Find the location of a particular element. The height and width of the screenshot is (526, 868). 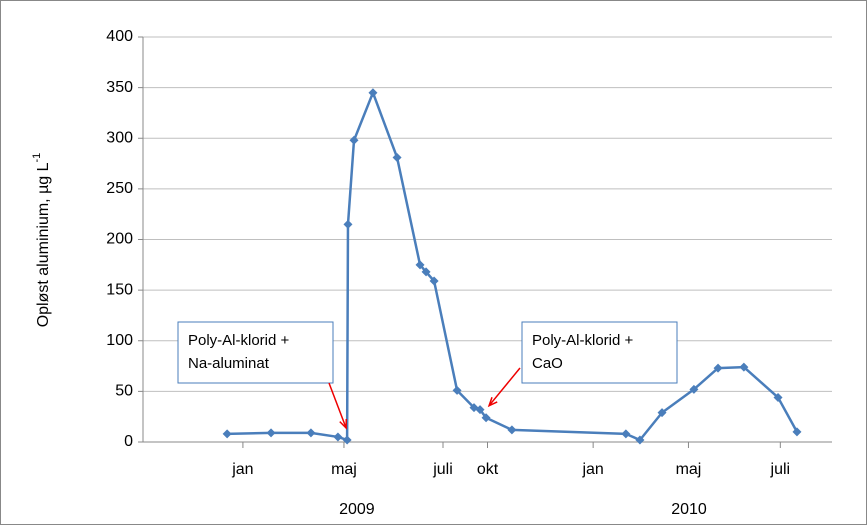

y-tick-label: 50 is located at coordinates (124, 391).